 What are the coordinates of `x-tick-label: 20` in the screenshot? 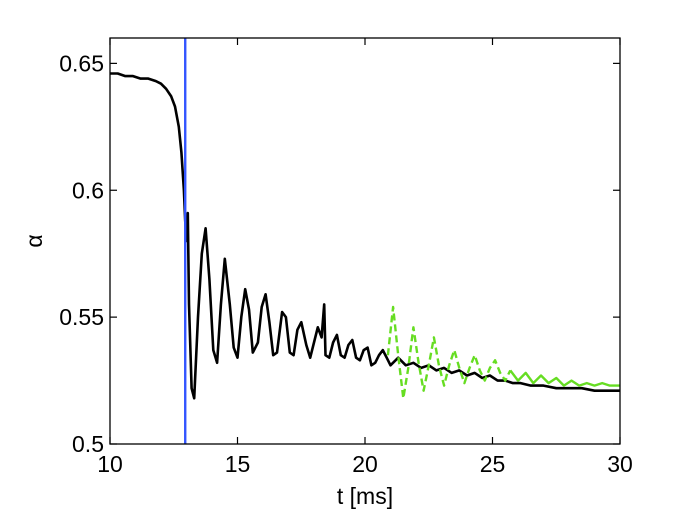 It's located at (365, 464).